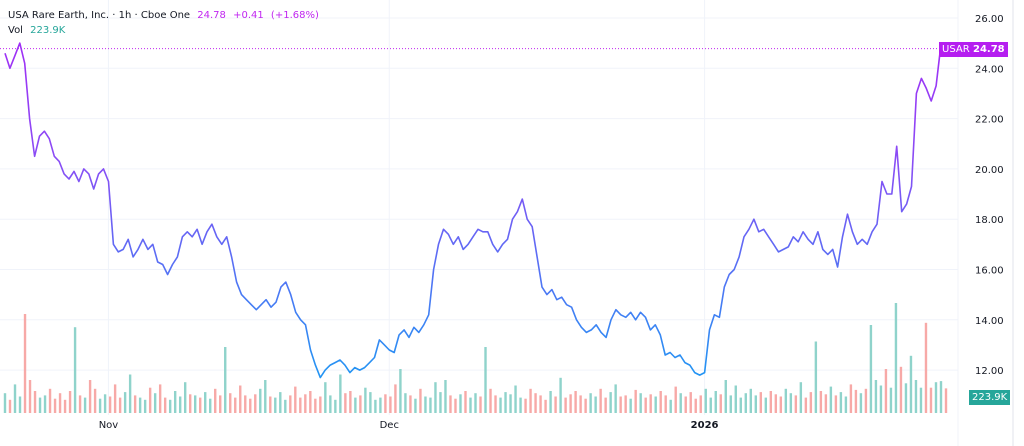 This screenshot has width=1024, height=446. Describe the element at coordinates (409, 425) in the screenshot. I see `time-axis: Nov Dec 2026` at that location.